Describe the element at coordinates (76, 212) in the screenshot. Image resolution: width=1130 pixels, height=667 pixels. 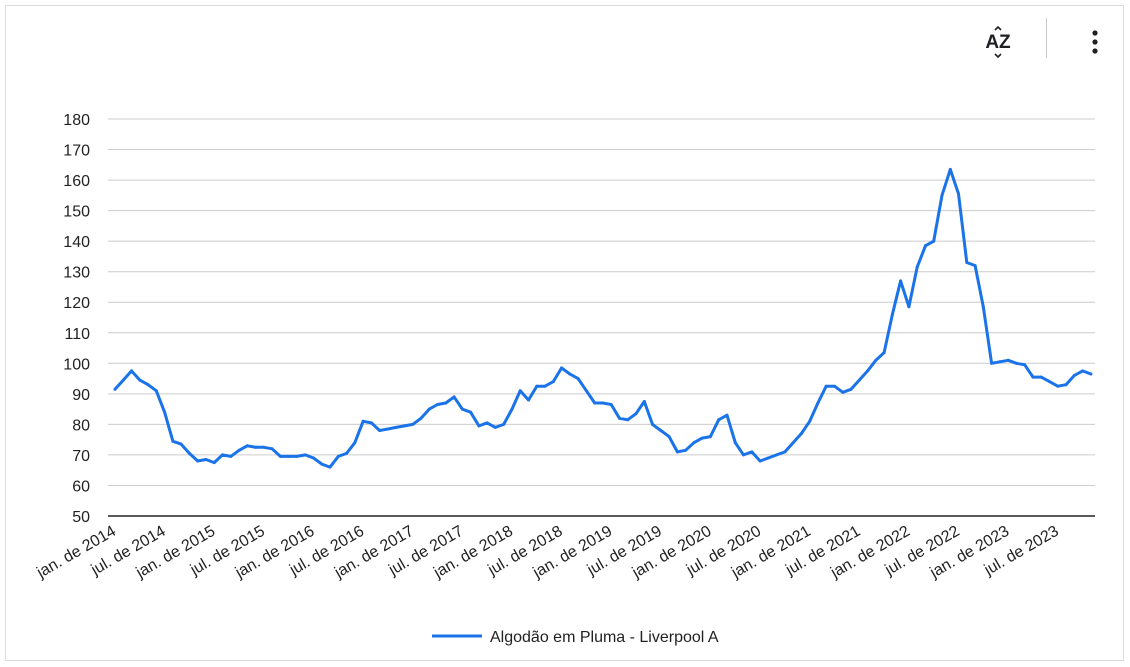
I see `y-tick-label: 150` at that location.